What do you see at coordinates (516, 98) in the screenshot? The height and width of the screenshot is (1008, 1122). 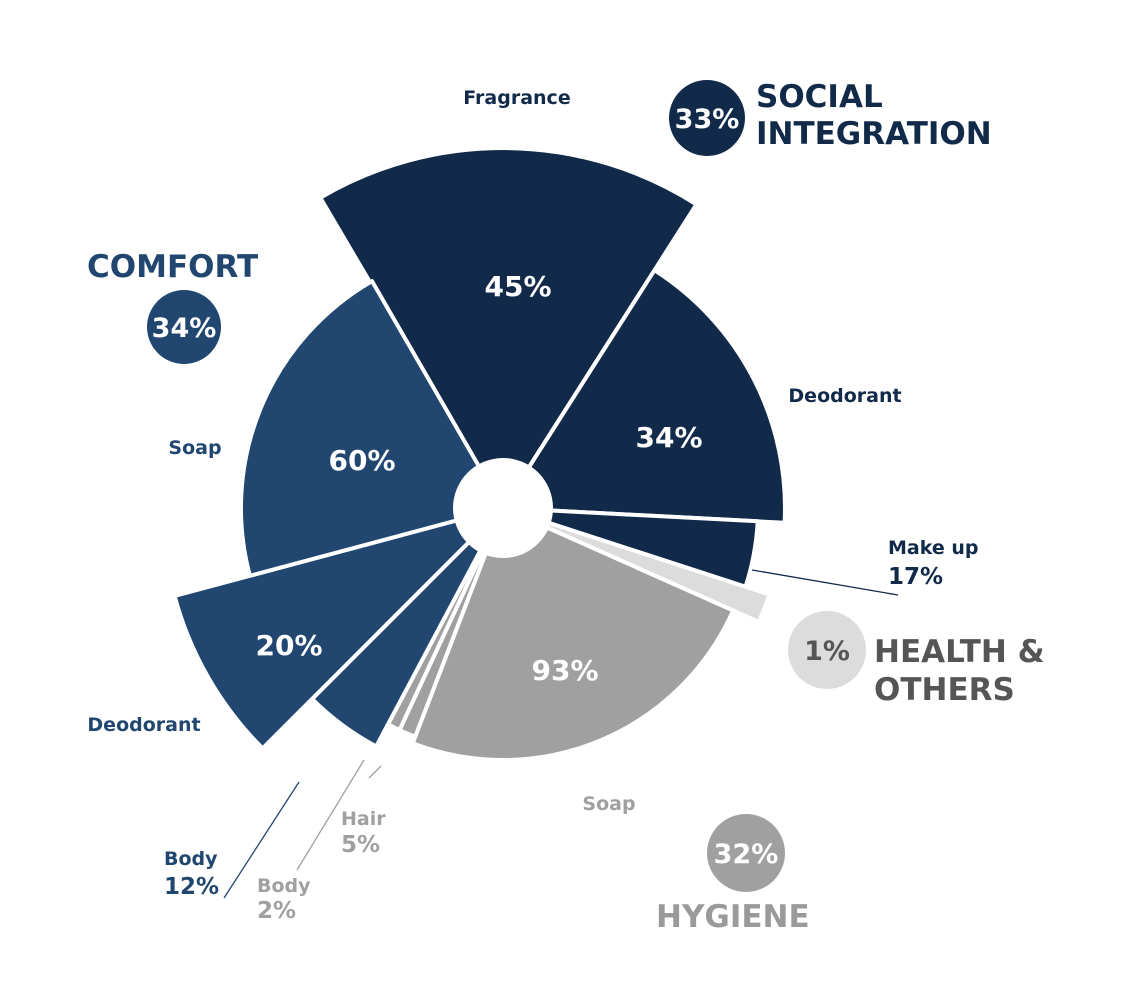 I see `segment-name-social-fragrance: Fragrance` at bounding box center [516, 98].